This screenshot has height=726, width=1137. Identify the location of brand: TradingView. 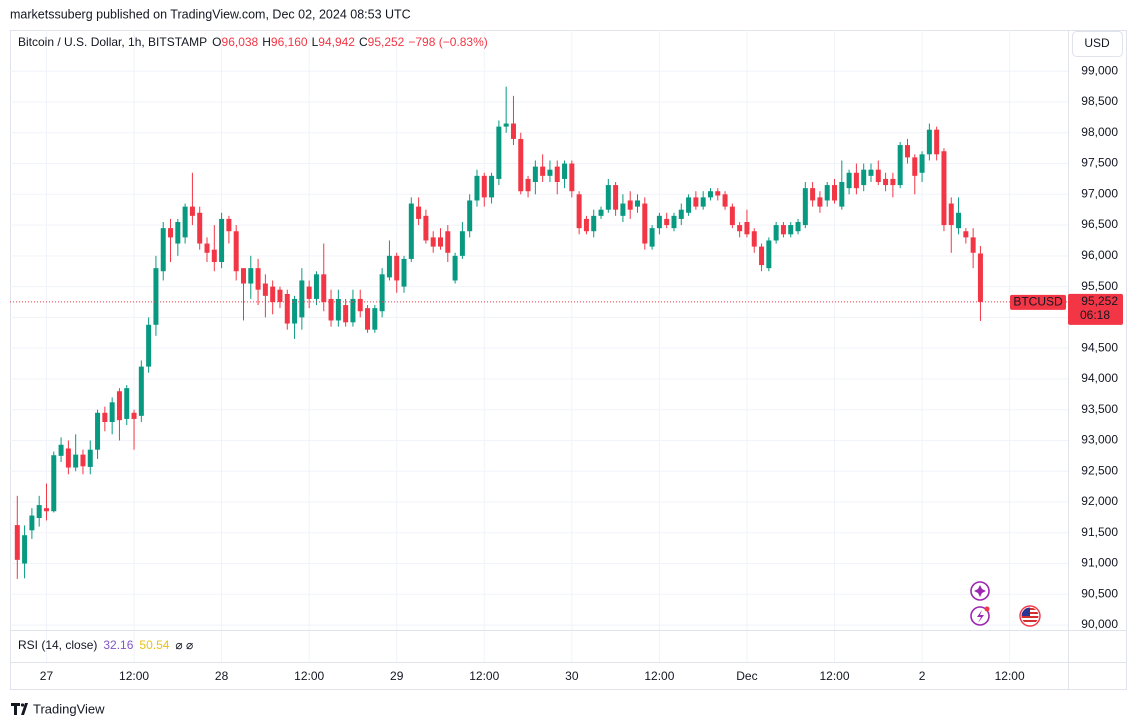
(58, 708).